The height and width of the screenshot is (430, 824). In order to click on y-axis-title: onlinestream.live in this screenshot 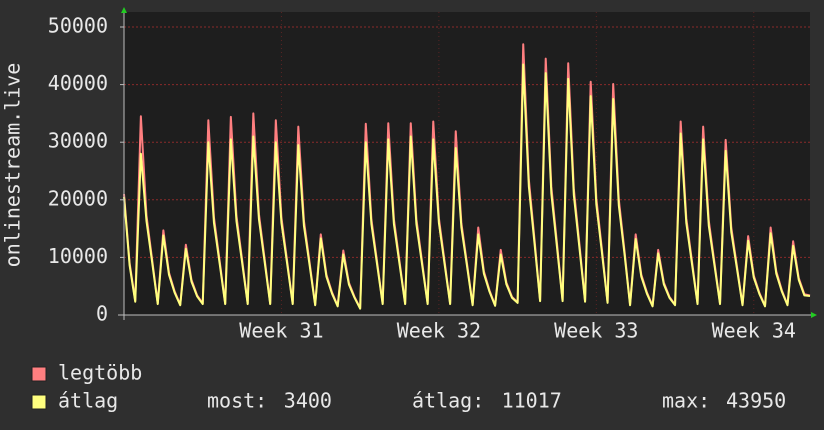, I will do `click(13, 165)`.